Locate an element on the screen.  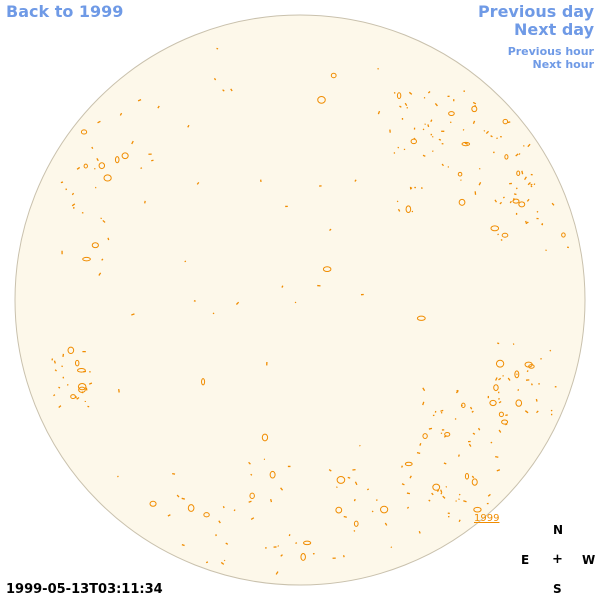
compass-center: + is located at coordinates (557, 559).